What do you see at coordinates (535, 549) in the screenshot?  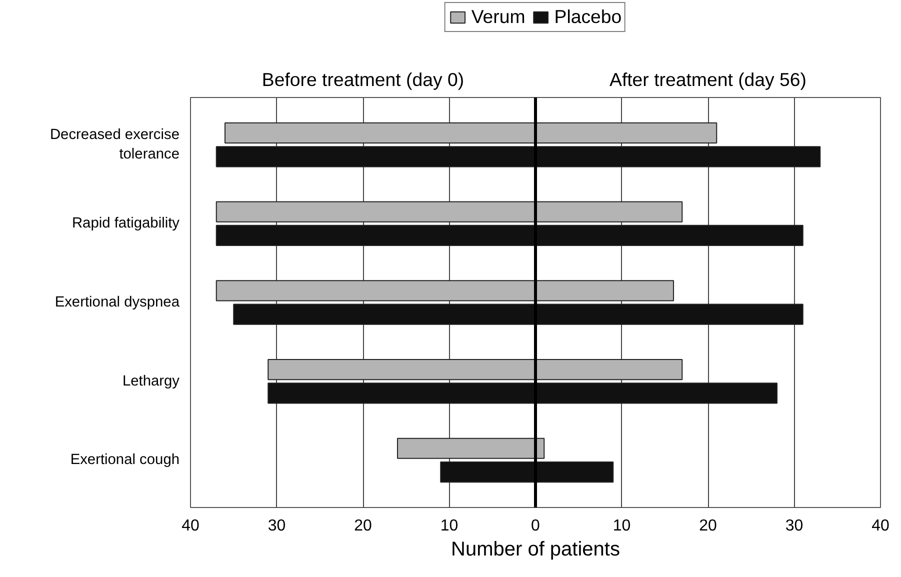 I see `x-axis-title: Number of patients` at bounding box center [535, 549].